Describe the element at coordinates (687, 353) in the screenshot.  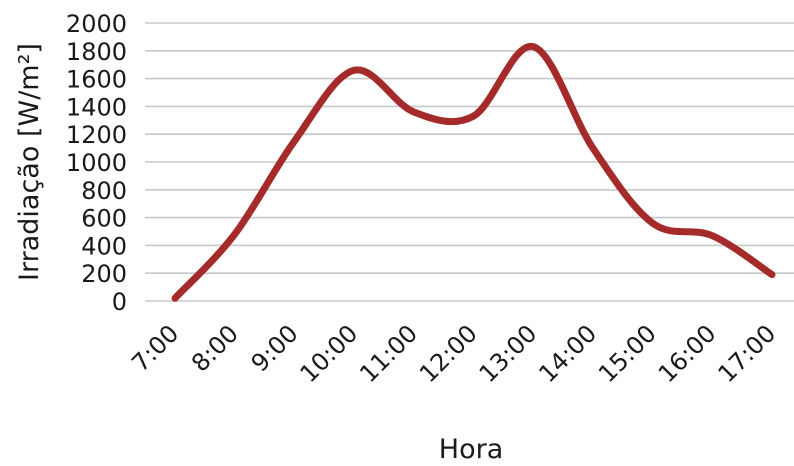
I see `x-tick-label: 16:00` at that location.